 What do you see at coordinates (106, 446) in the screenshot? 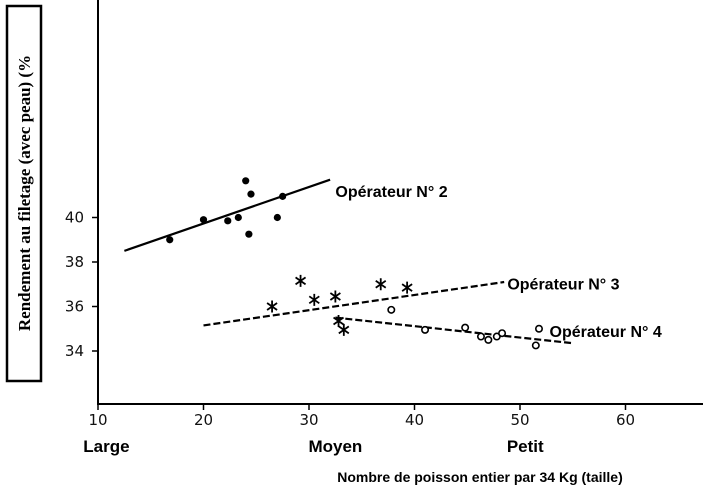
I see `size-category-label: Large` at bounding box center [106, 446].